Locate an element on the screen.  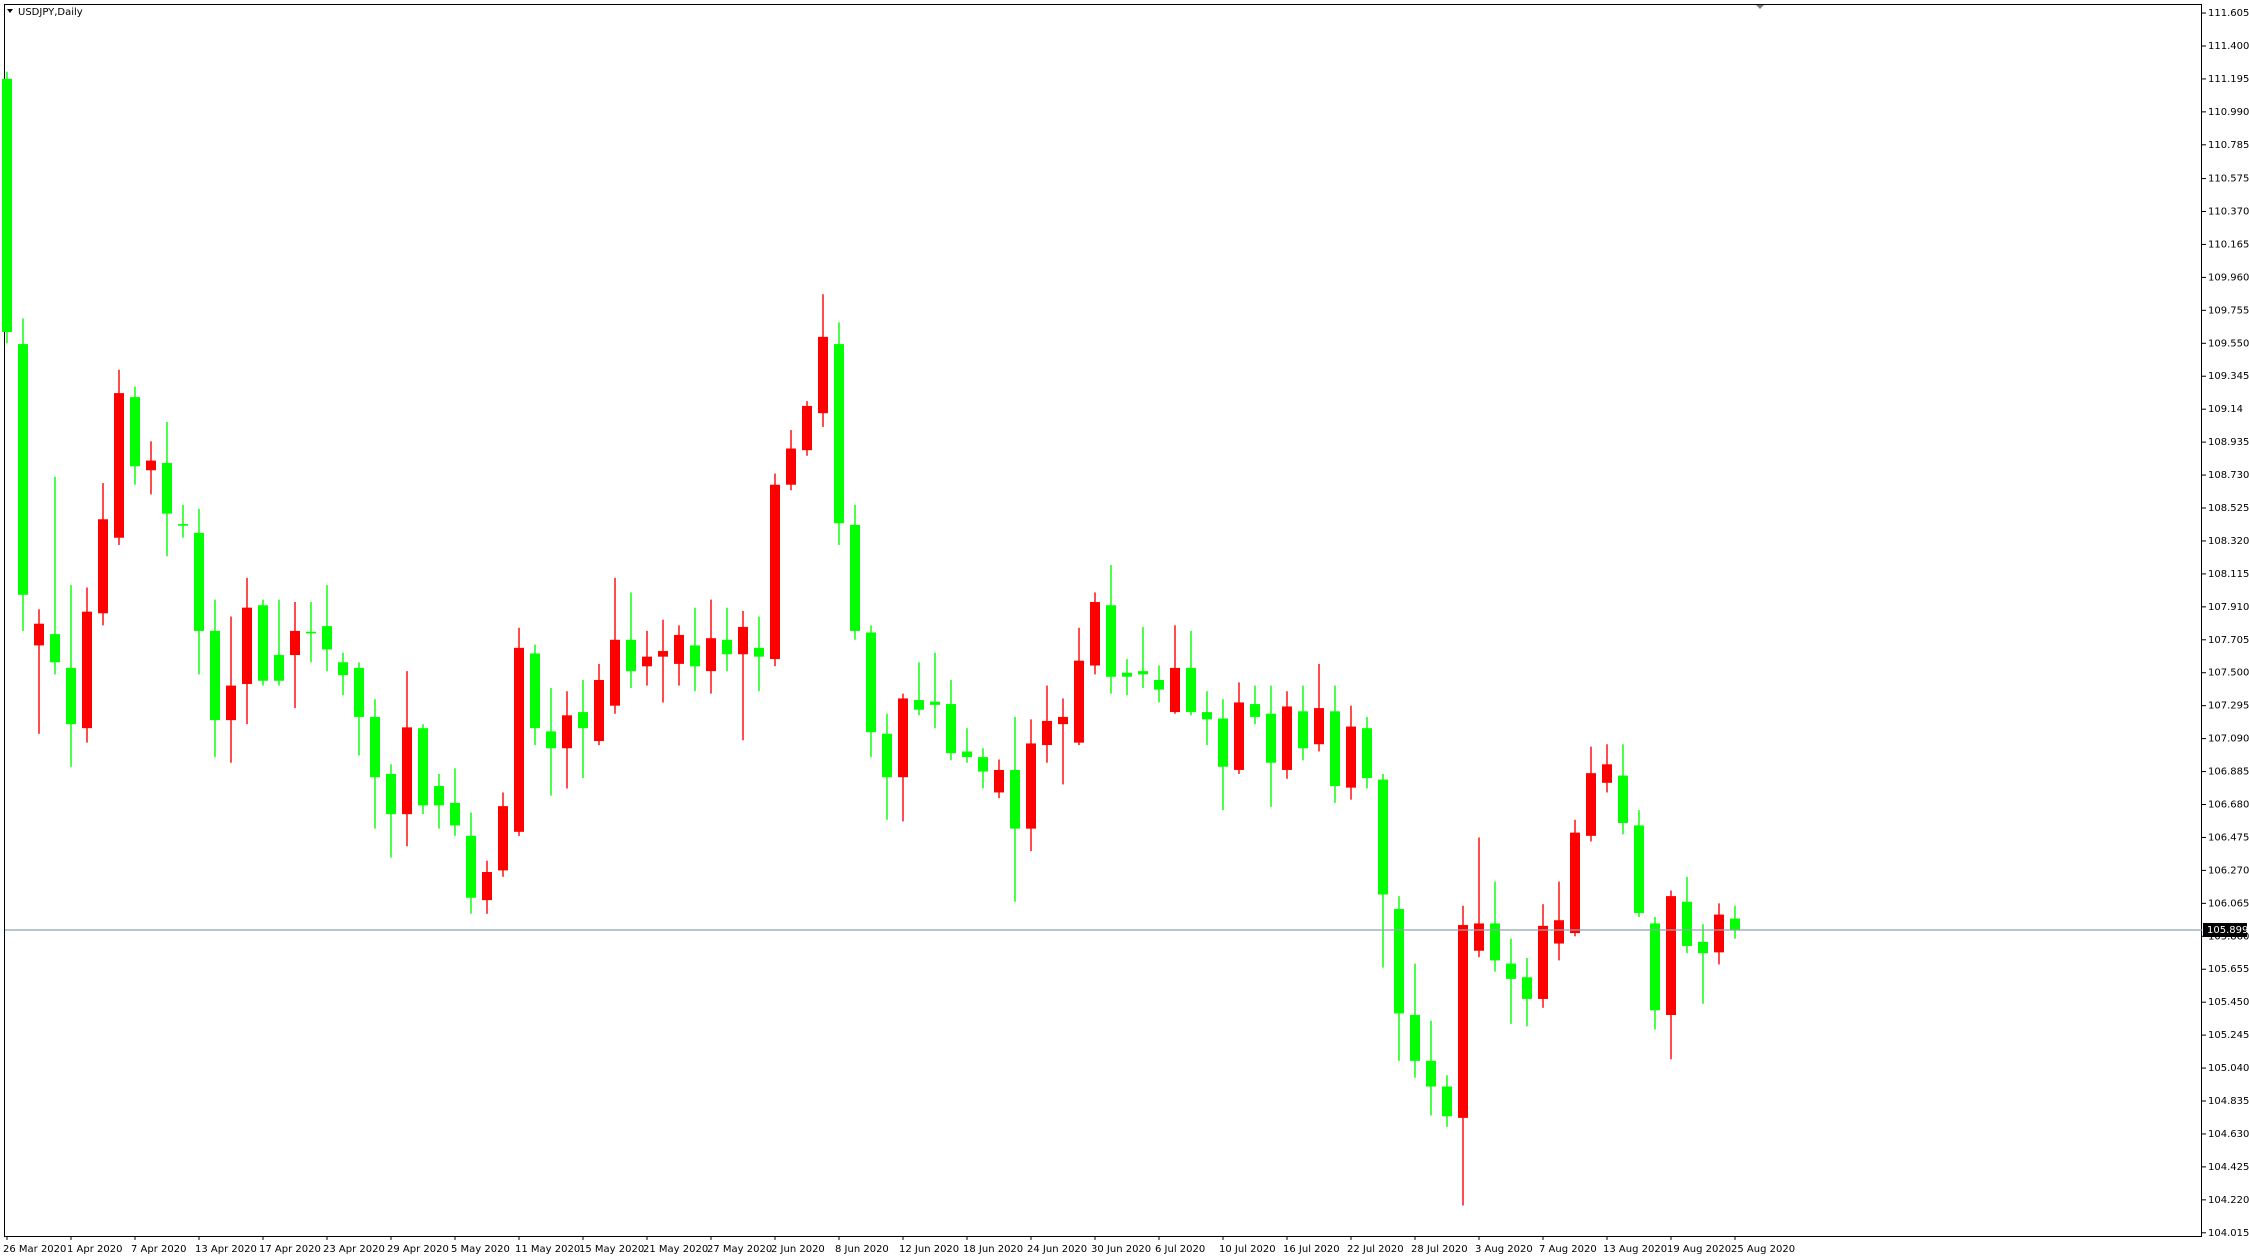
y-tick-label: 106.065 is located at coordinates (2228, 903).